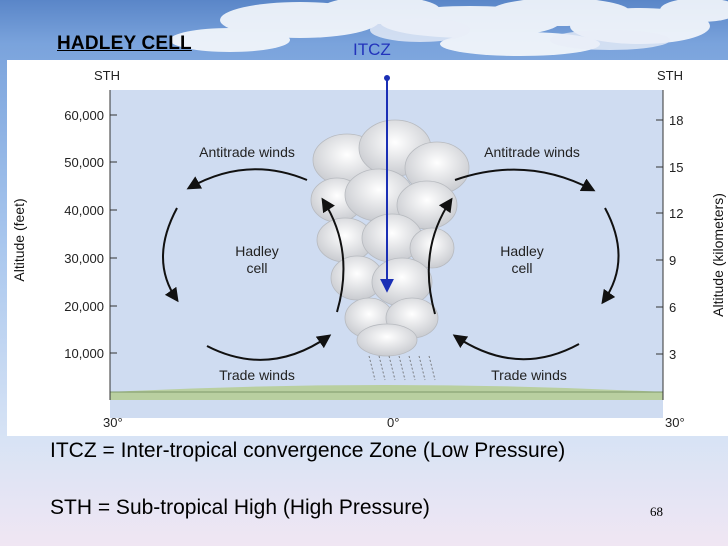  What do you see at coordinates (676, 213) in the screenshot?
I see `right-tick-label: 12` at bounding box center [676, 213].